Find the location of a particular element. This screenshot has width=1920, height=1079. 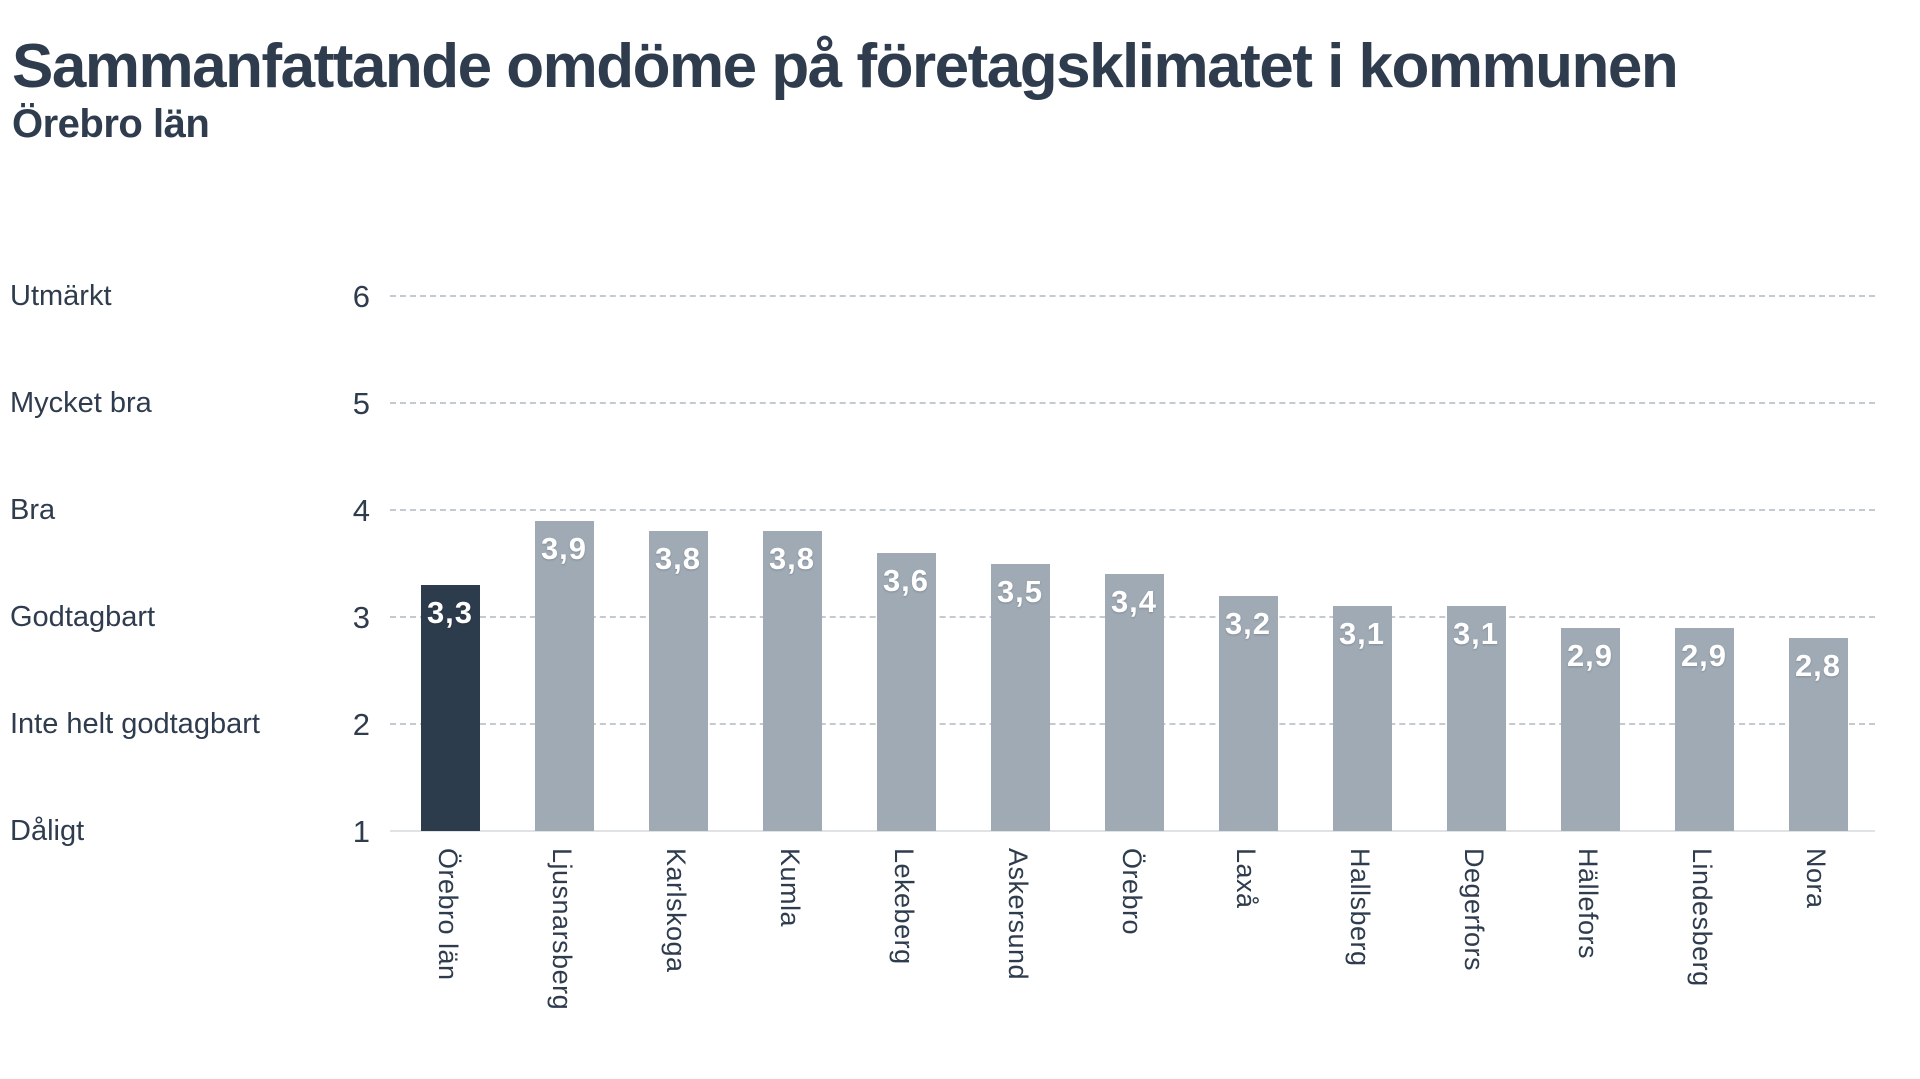

x-axis-category-label: Lekeberg is located at coordinates (904, 906).